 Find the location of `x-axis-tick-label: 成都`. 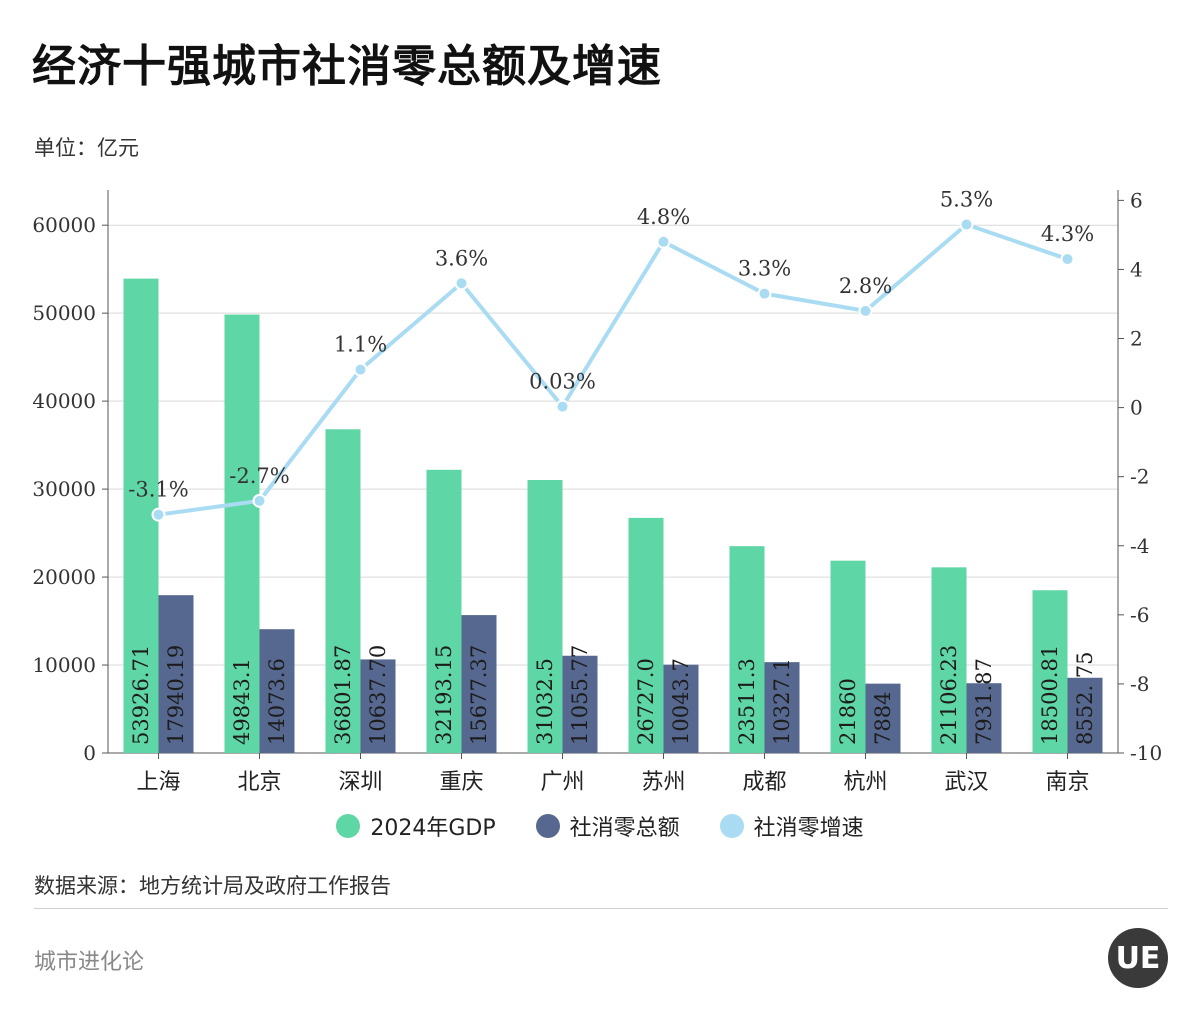

x-axis-tick-label: 成都 is located at coordinates (764, 782).